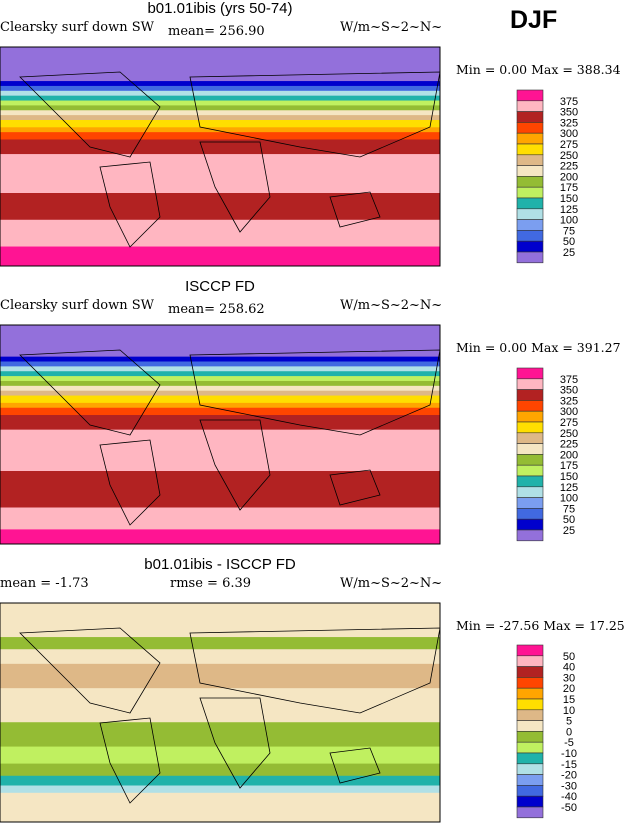 This screenshot has width=634, height=825. I want to click on min-max-label: Min = 0.00 Max = 388.34, so click(538, 69).